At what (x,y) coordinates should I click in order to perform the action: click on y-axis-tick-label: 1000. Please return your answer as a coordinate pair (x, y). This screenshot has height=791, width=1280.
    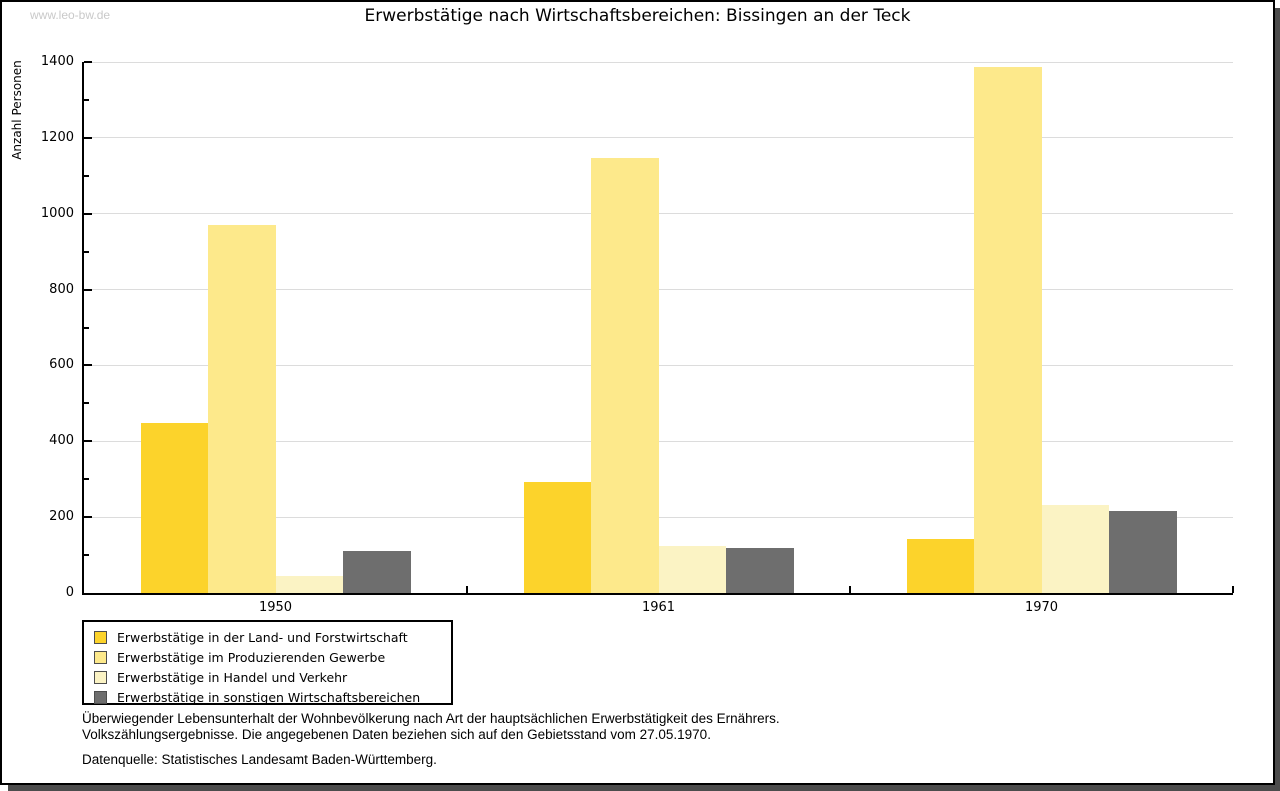
    Looking at the image, I should click on (57, 213).